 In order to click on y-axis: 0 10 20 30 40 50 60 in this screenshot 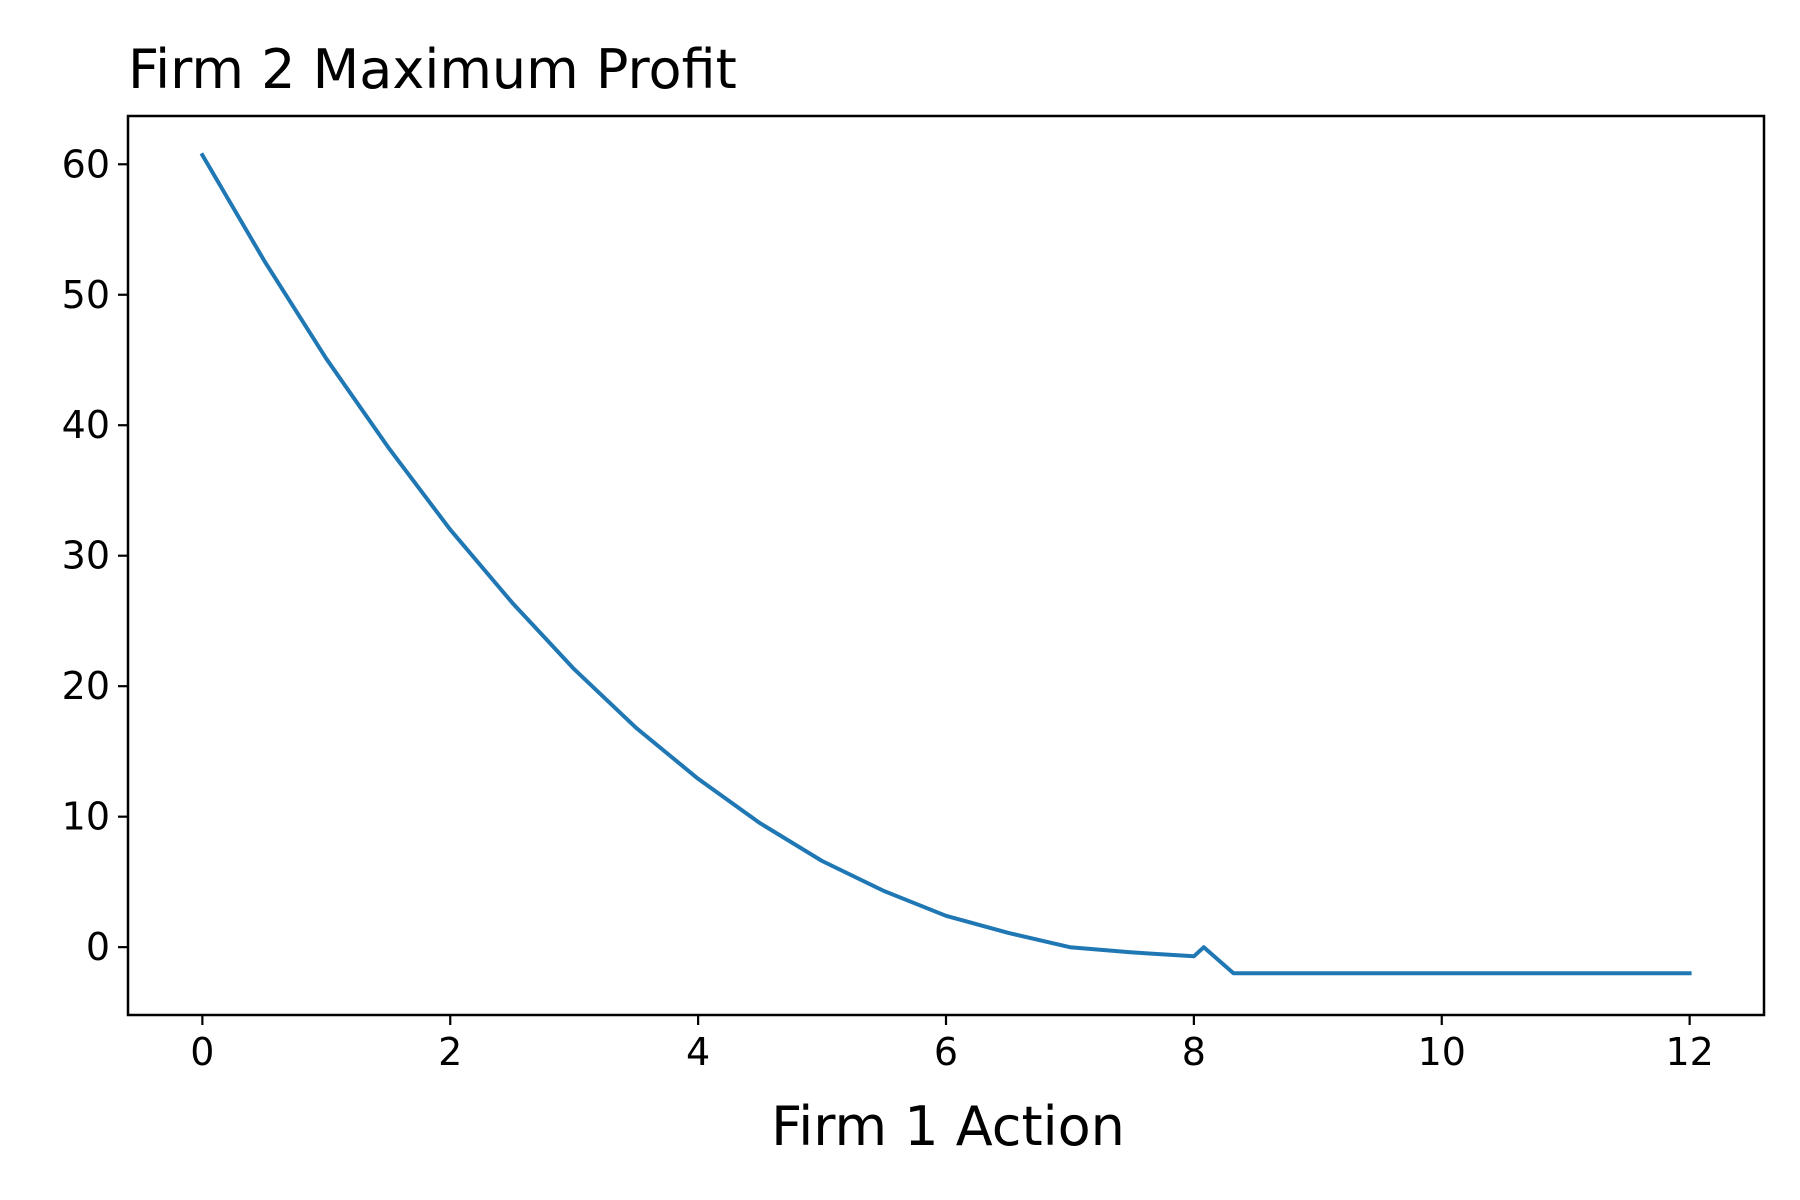, I will do `click(95, 555)`.